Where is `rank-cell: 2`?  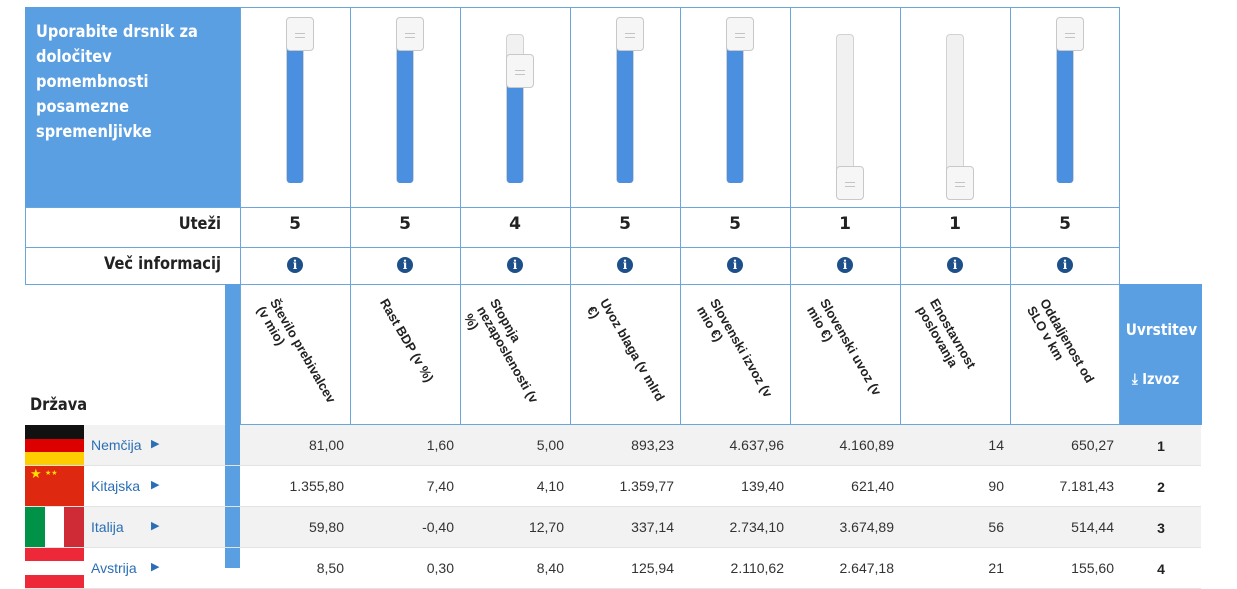 rank-cell: 2 is located at coordinates (1161, 487).